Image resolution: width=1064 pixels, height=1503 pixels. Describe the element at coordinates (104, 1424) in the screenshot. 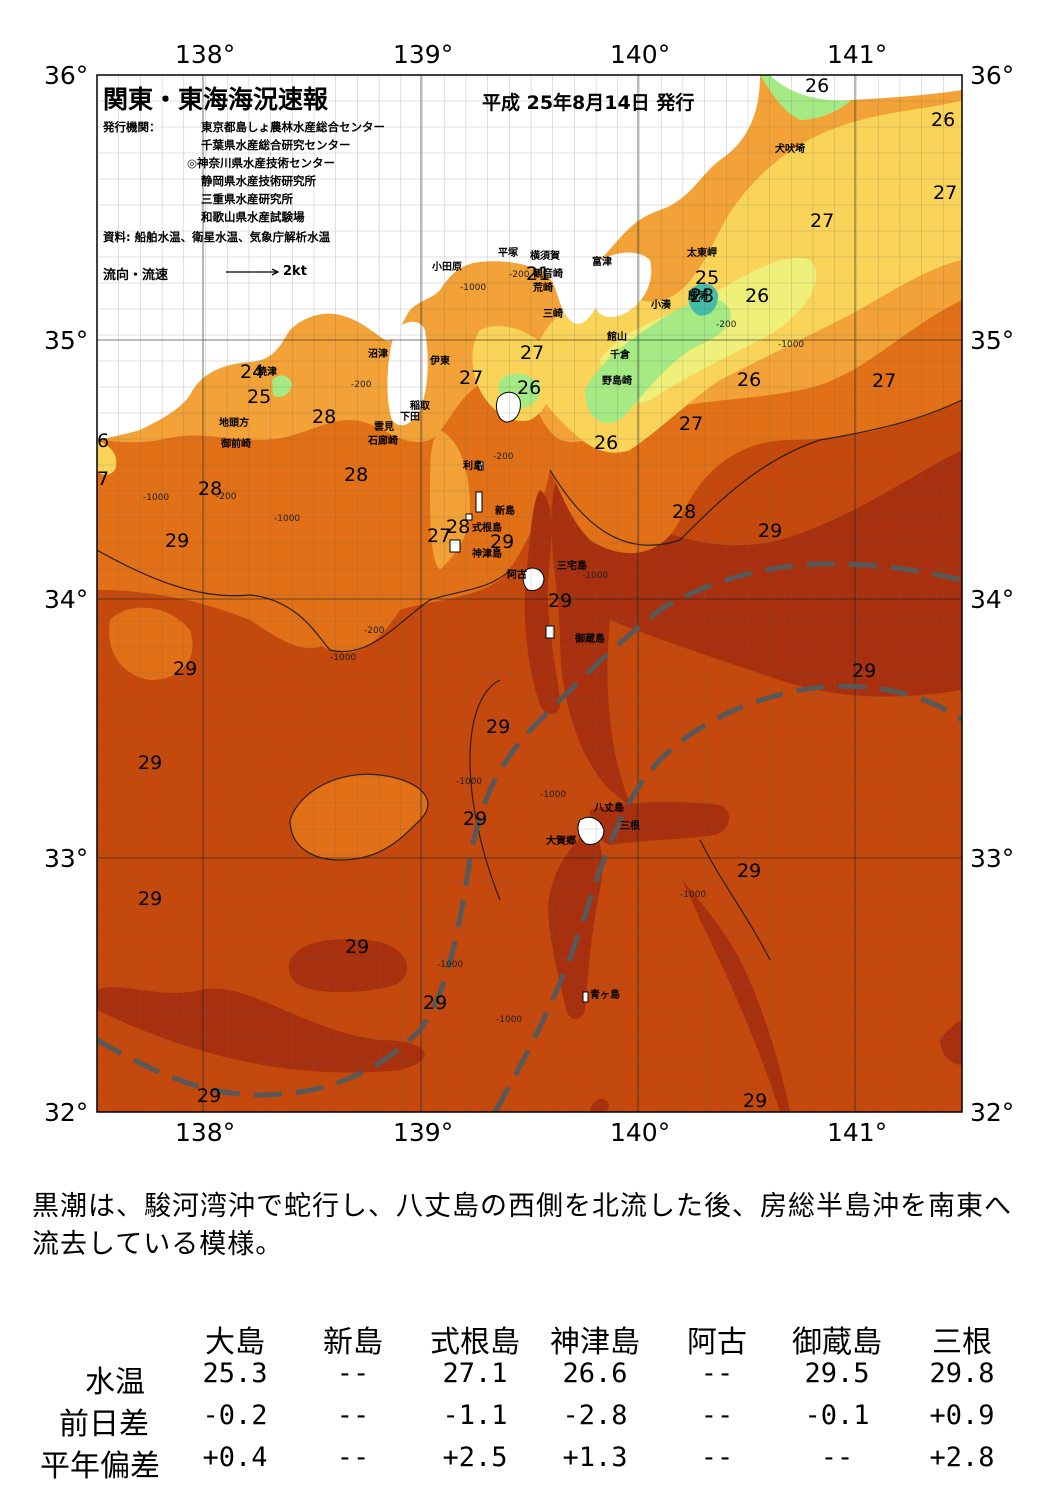

I see `row-label: 前日差` at that location.